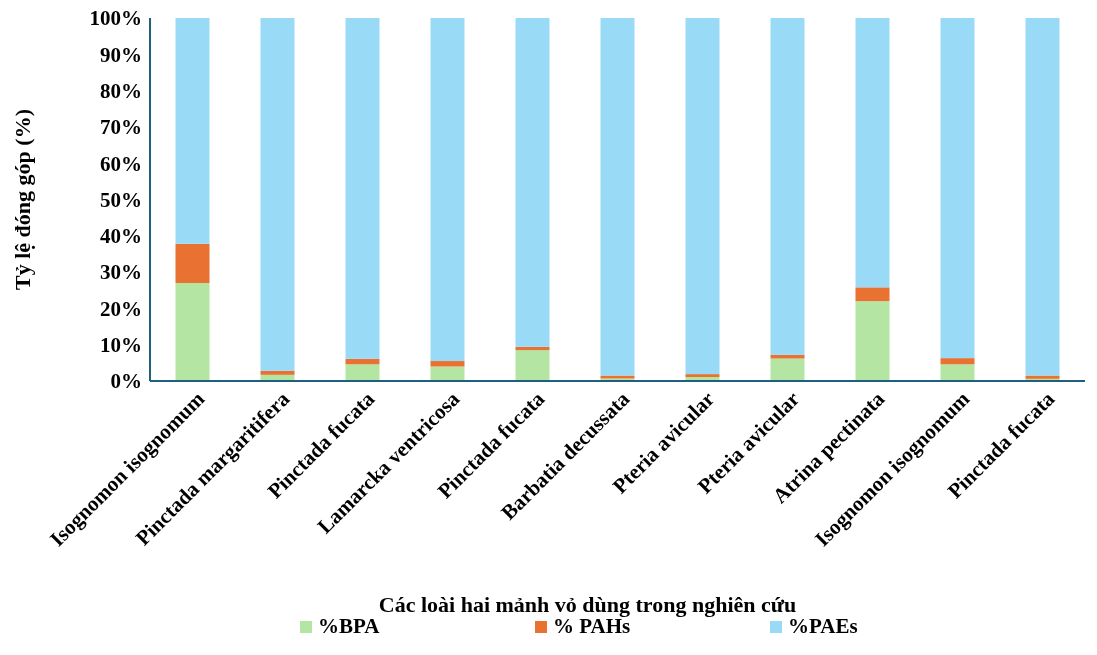  Describe the element at coordinates (115, 18) in the screenshot. I see `y-tick-label: 100%` at that location.